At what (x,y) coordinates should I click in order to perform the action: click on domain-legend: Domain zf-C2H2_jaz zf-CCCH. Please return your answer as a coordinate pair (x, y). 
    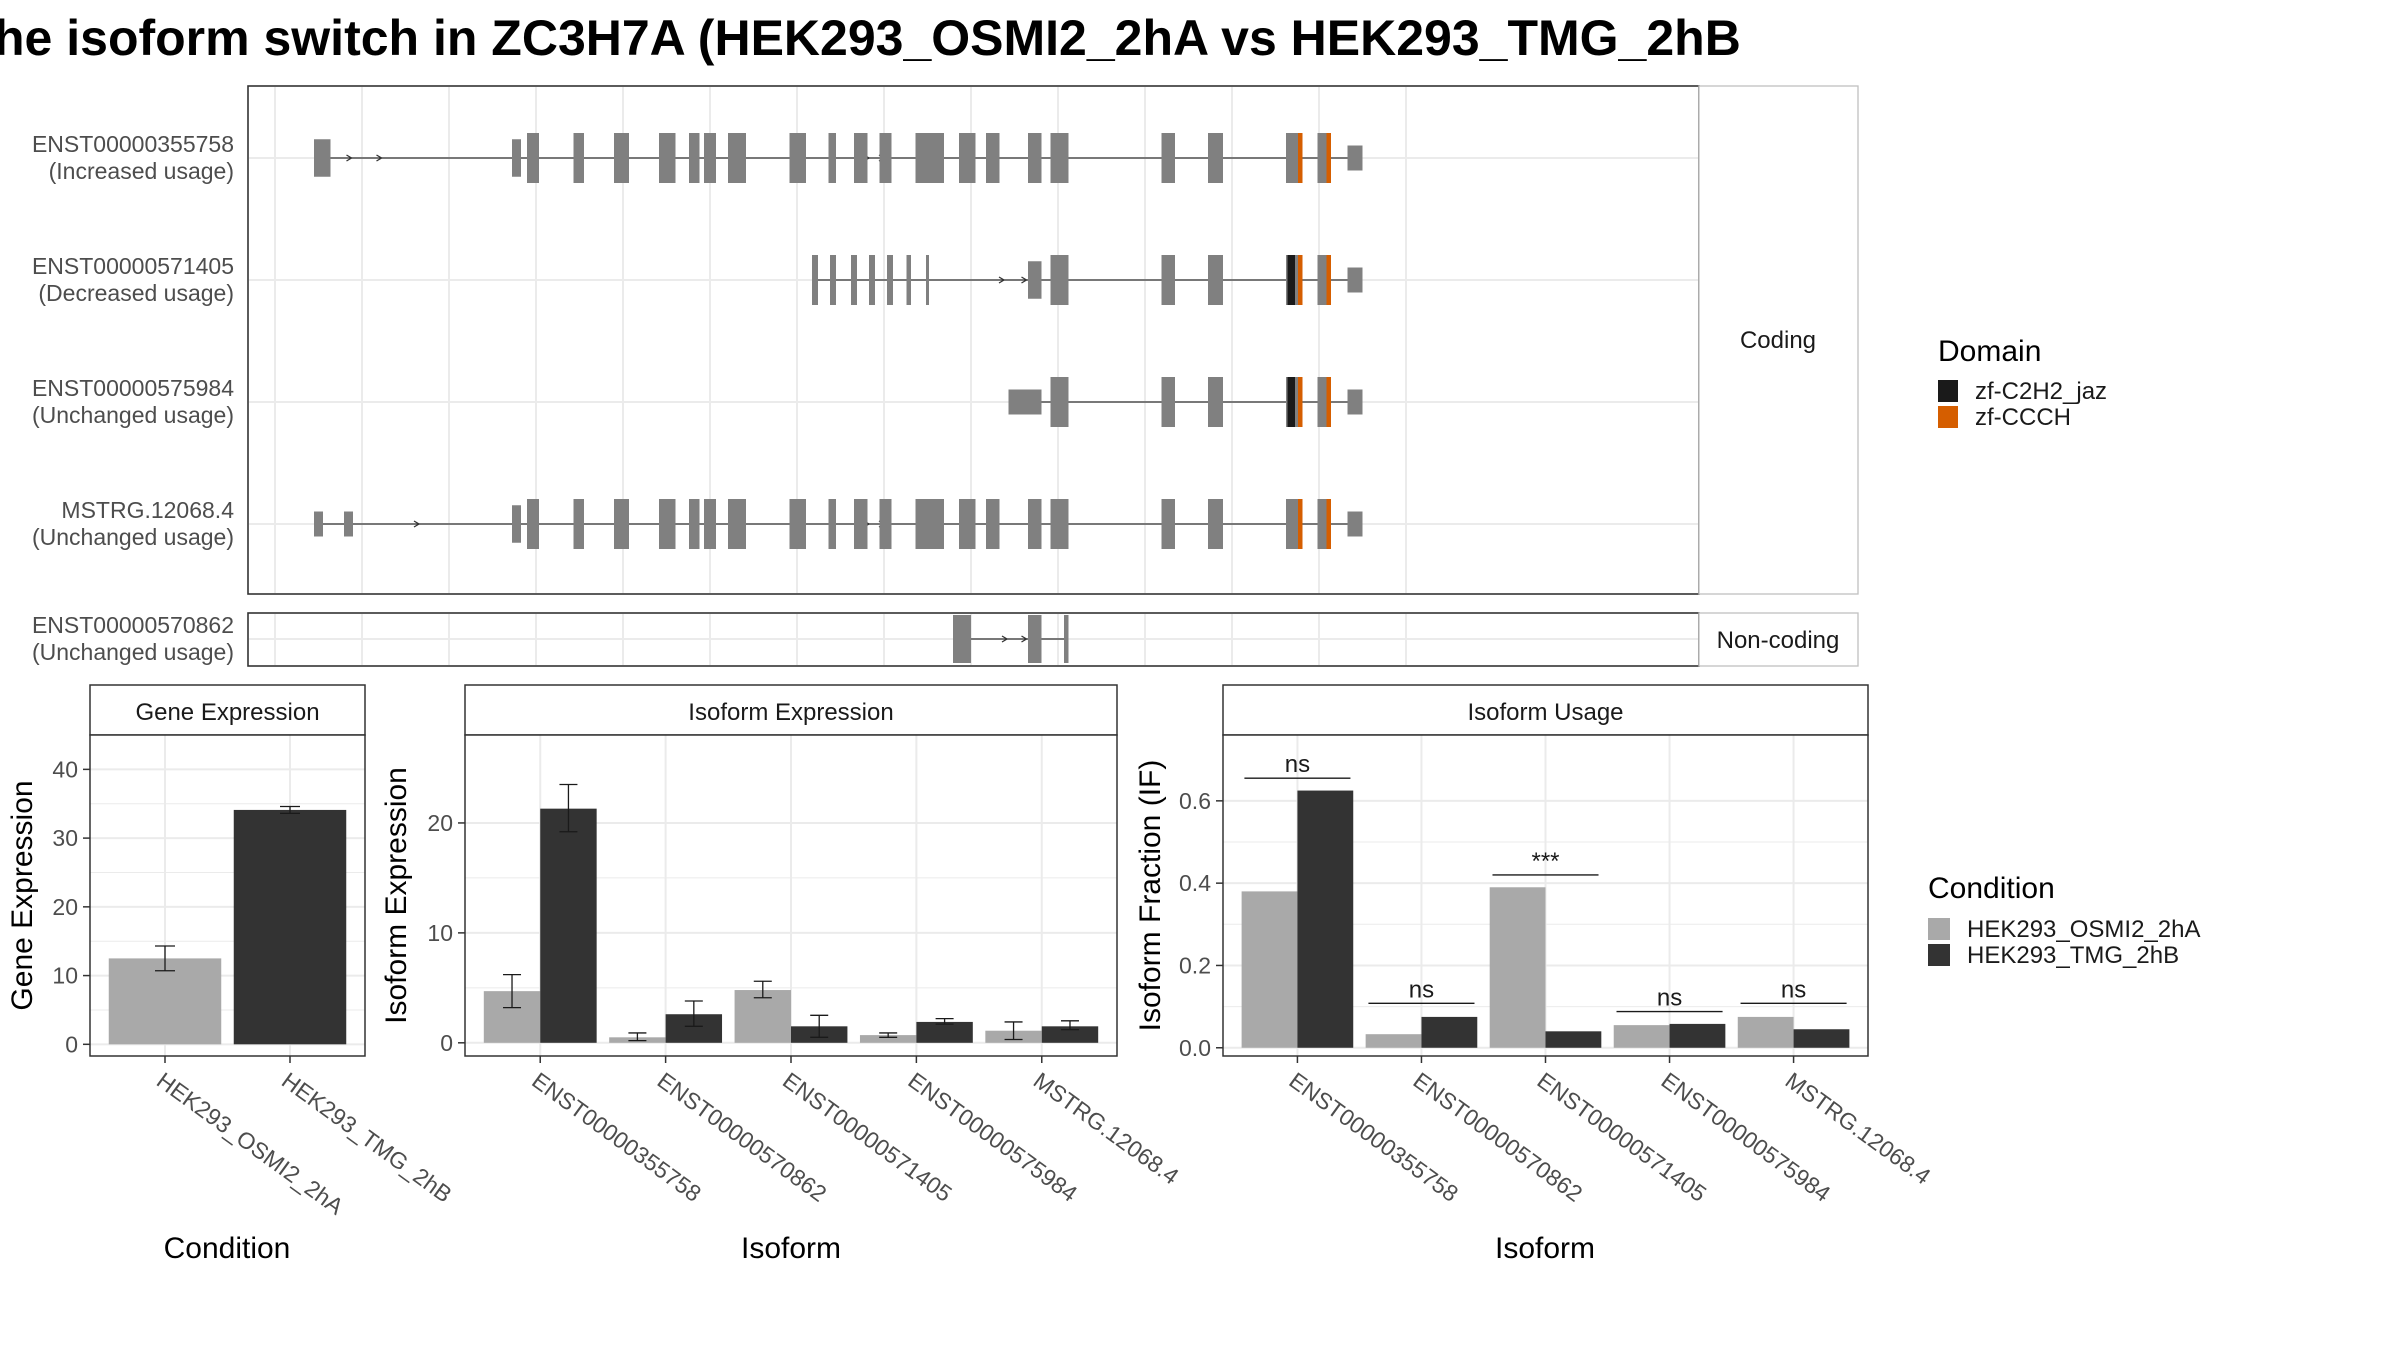
    Looking at the image, I should click on (2022, 383).